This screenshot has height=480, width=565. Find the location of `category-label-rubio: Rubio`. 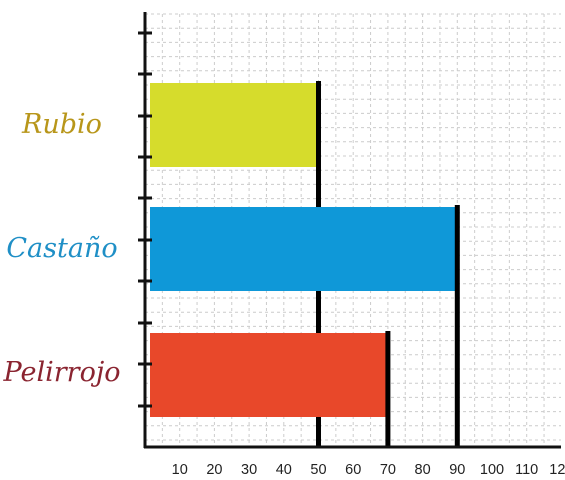

category-label-rubio: Rubio is located at coordinates (61, 124).